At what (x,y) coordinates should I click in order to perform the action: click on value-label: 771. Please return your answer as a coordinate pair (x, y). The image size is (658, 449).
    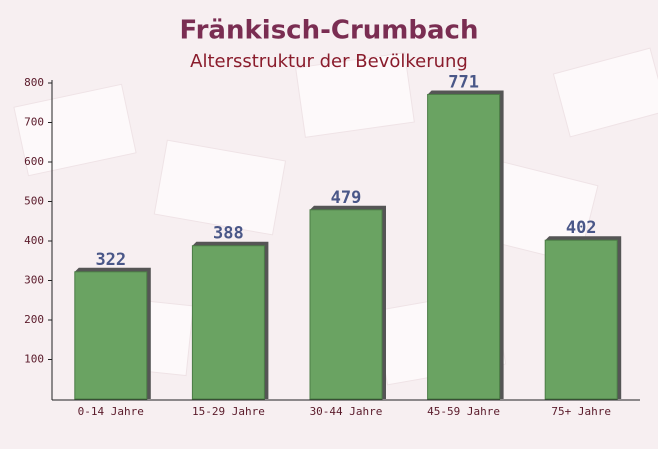
    Looking at the image, I should click on (463, 82).